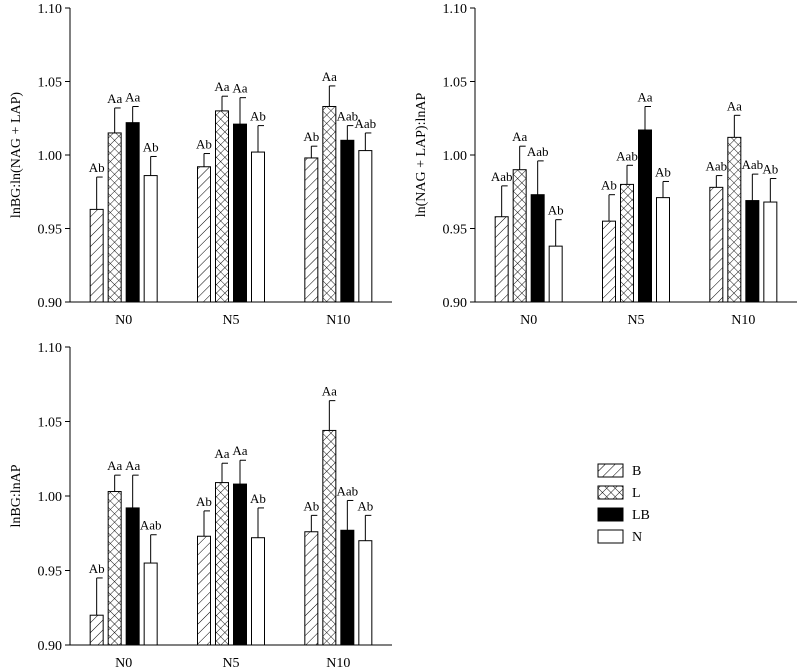 The width and height of the screenshot is (800, 668). I want to click on legend-swatch-n, so click(610, 536).